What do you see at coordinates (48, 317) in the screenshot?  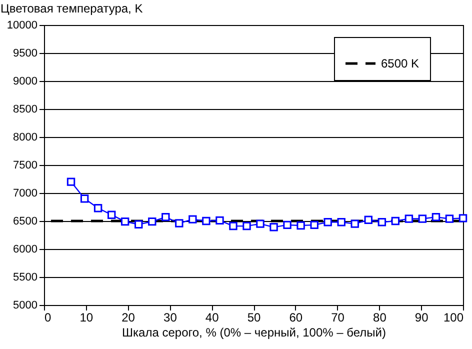 I see `x-tick-label: 0` at bounding box center [48, 317].